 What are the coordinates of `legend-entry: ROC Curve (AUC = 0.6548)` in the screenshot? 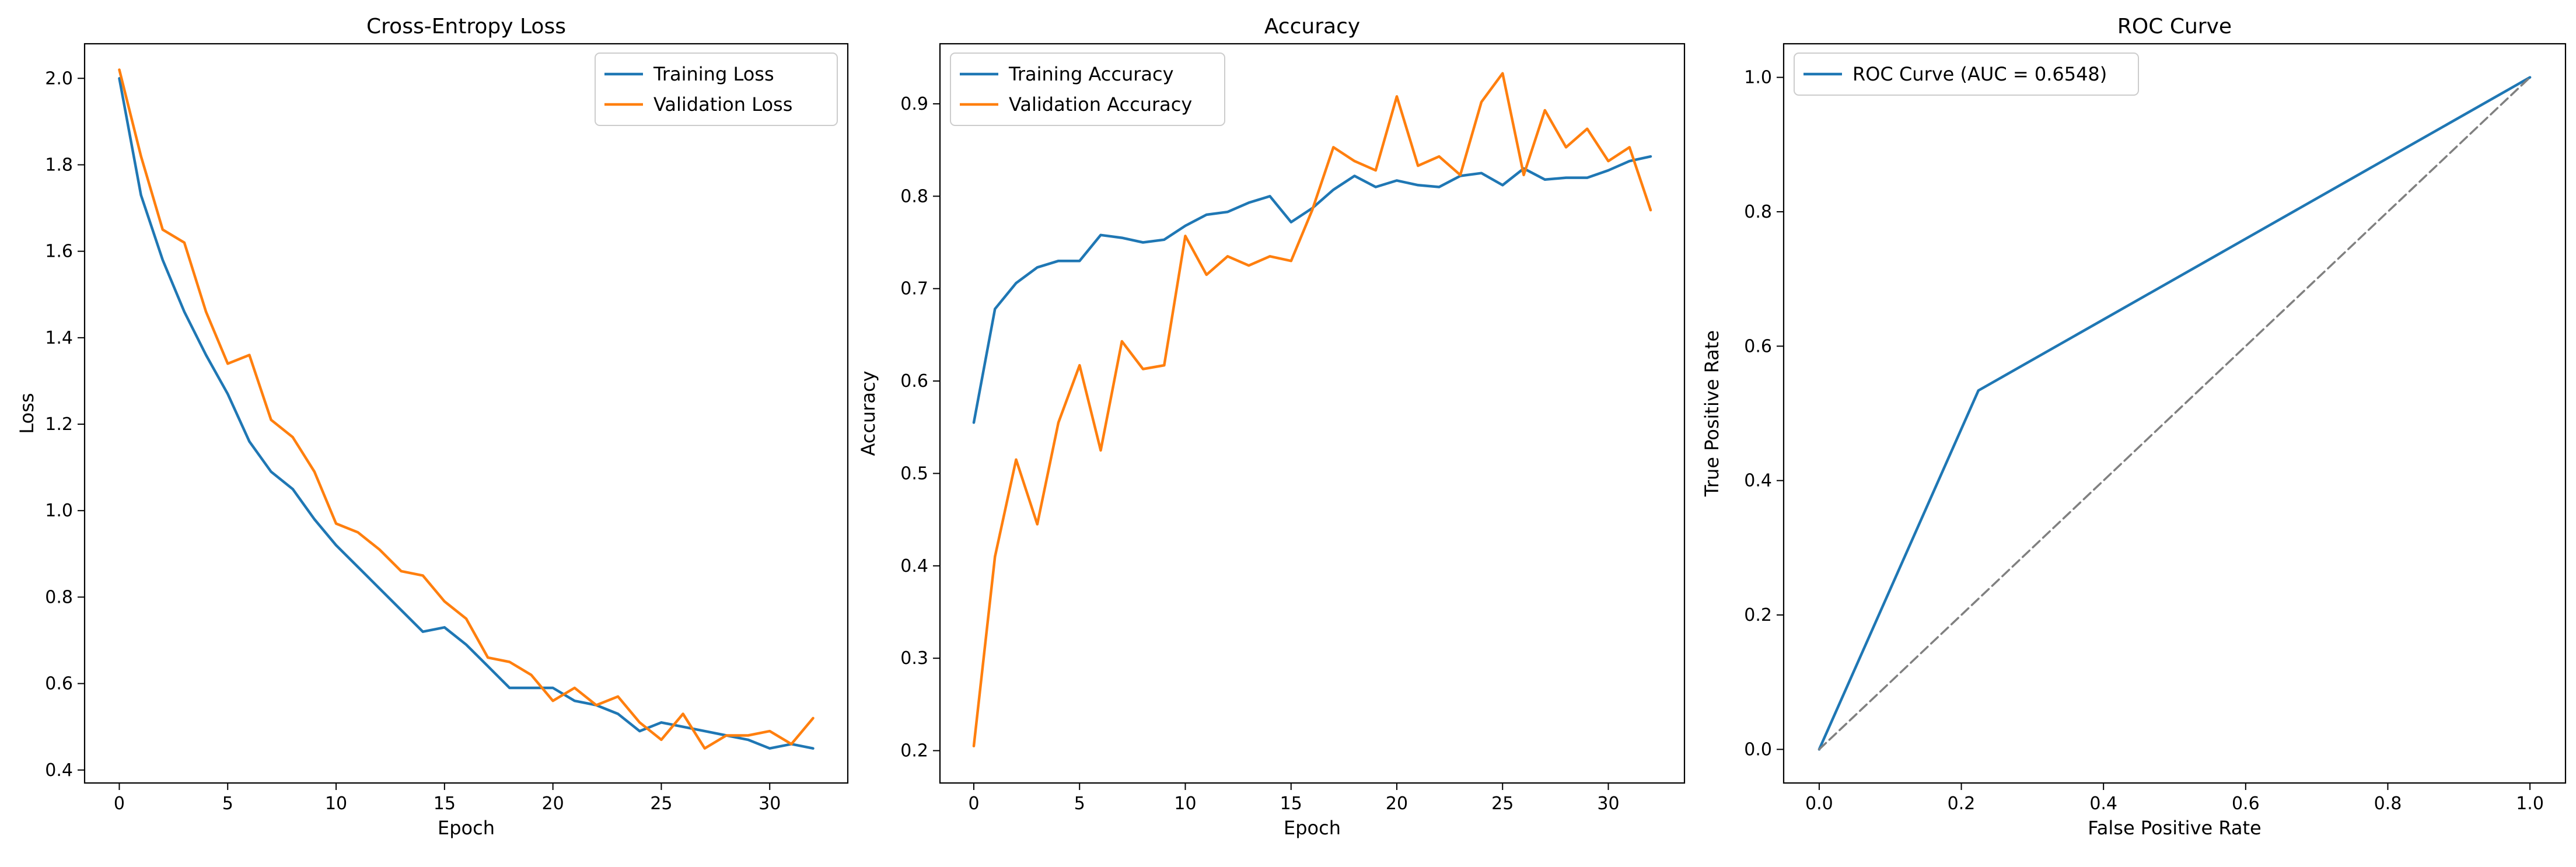 It's located at (1980, 74).